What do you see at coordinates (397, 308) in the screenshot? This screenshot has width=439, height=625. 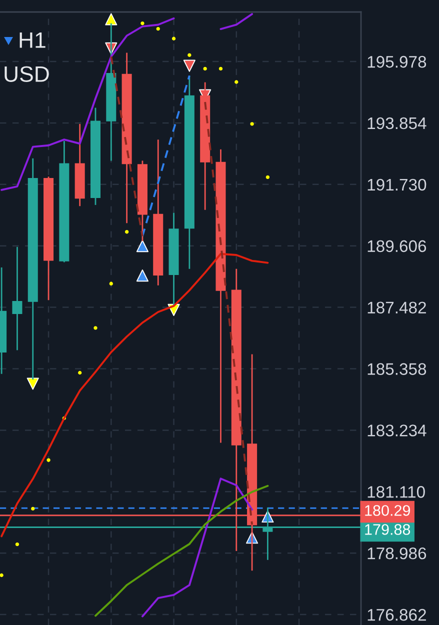 I see `y-tick-label: 187.482` at bounding box center [397, 308].